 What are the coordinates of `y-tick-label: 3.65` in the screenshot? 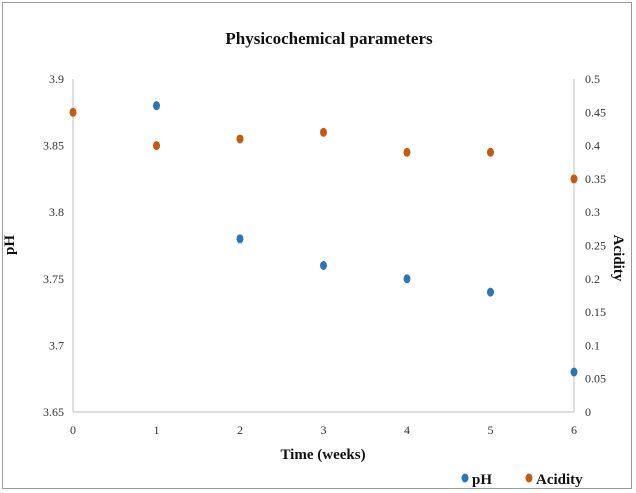 It's located at (53, 412).